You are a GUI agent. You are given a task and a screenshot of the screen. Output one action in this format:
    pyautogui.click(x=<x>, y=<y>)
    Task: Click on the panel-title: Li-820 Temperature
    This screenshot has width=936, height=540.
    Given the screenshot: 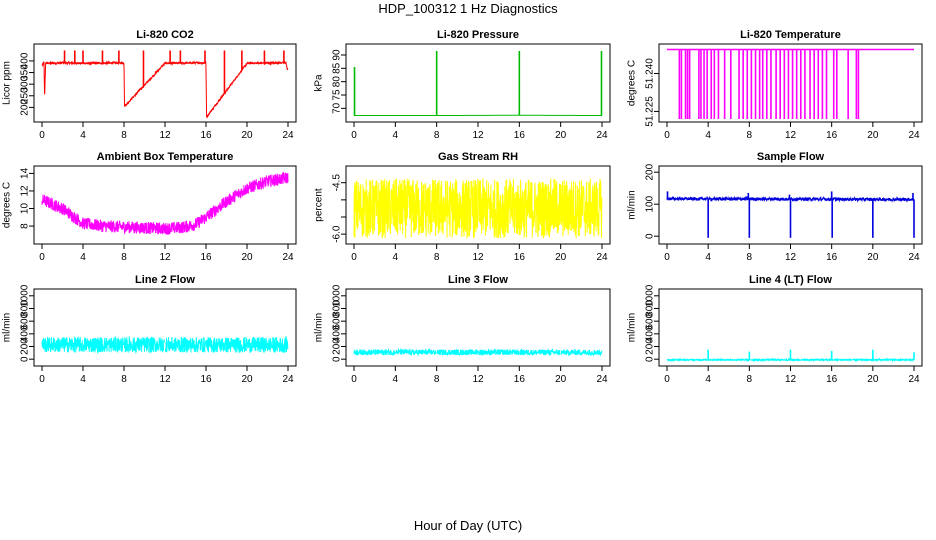 What is the action you would take?
    pyautogui.click(x=790, y=35)
    